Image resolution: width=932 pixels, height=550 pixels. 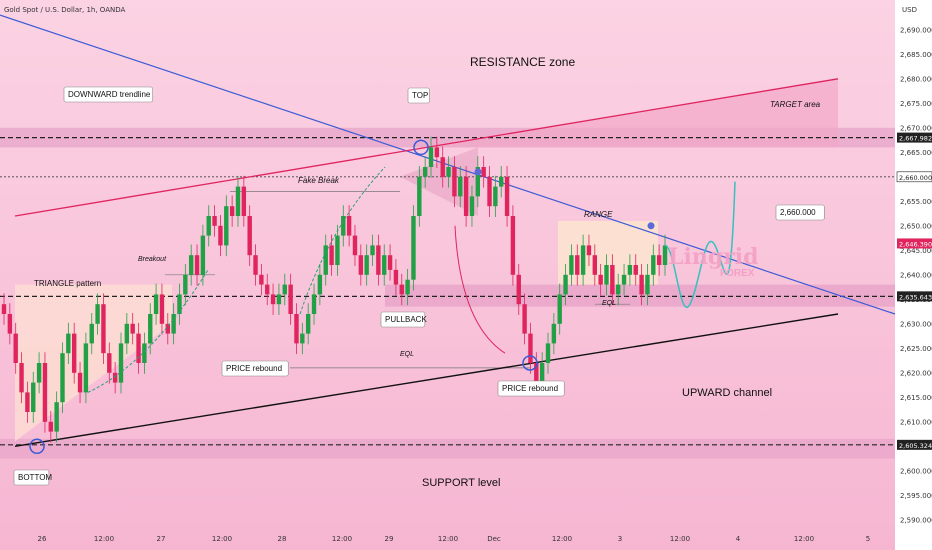 I want to click on y-tick-label: 2,630.000, so click(x=916, y=324).